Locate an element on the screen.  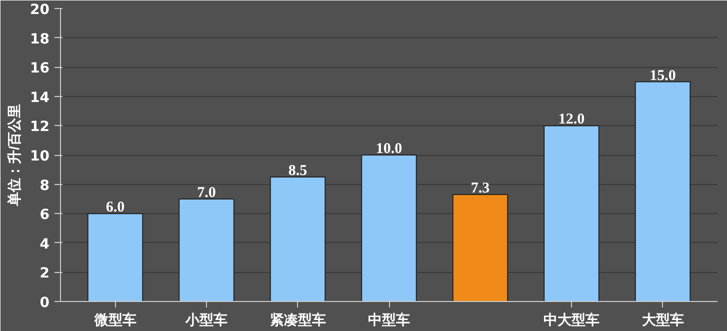
data-label: 6.0 is located at coordinates (115, 208).